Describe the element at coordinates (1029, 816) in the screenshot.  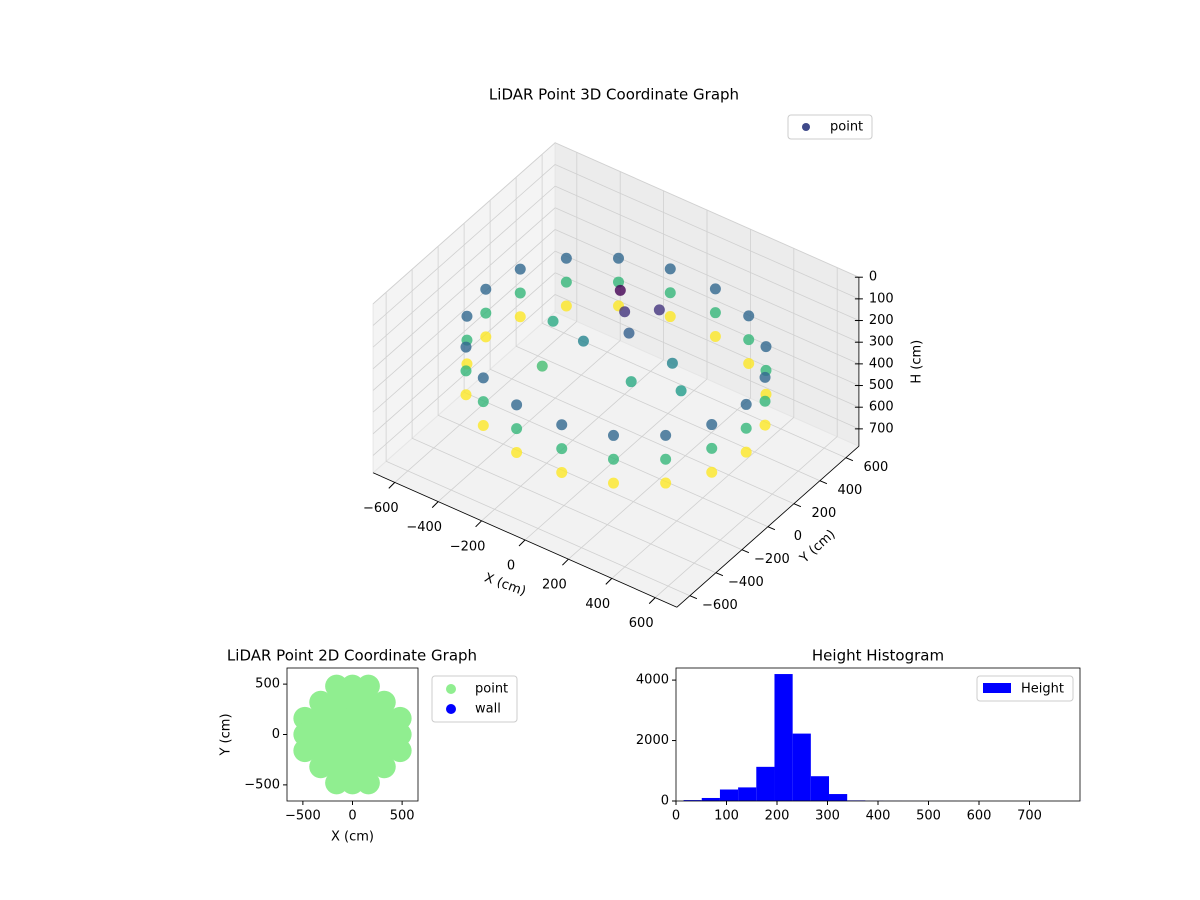
I see `x-tick-label: 700` at that location.